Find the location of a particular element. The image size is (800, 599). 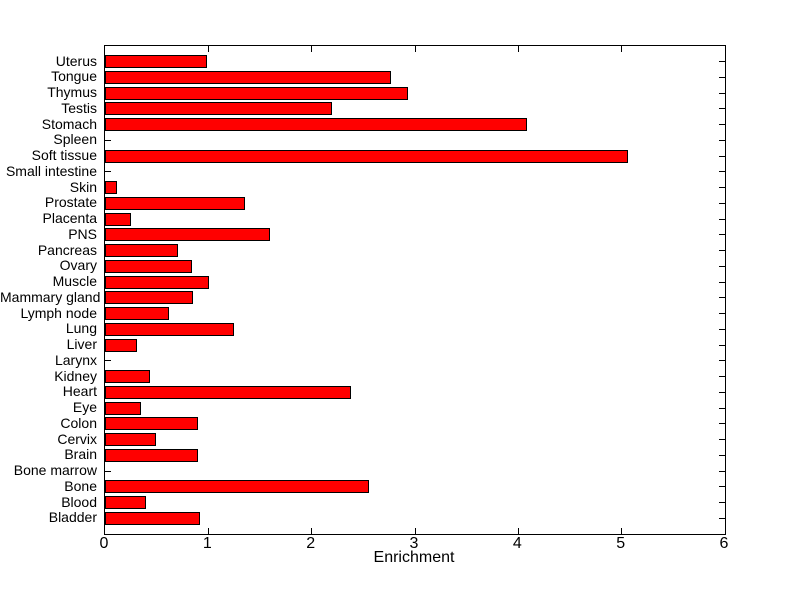

y-tick-label-mammary-gland: Mammary gland is located at coordinates (50, 296).